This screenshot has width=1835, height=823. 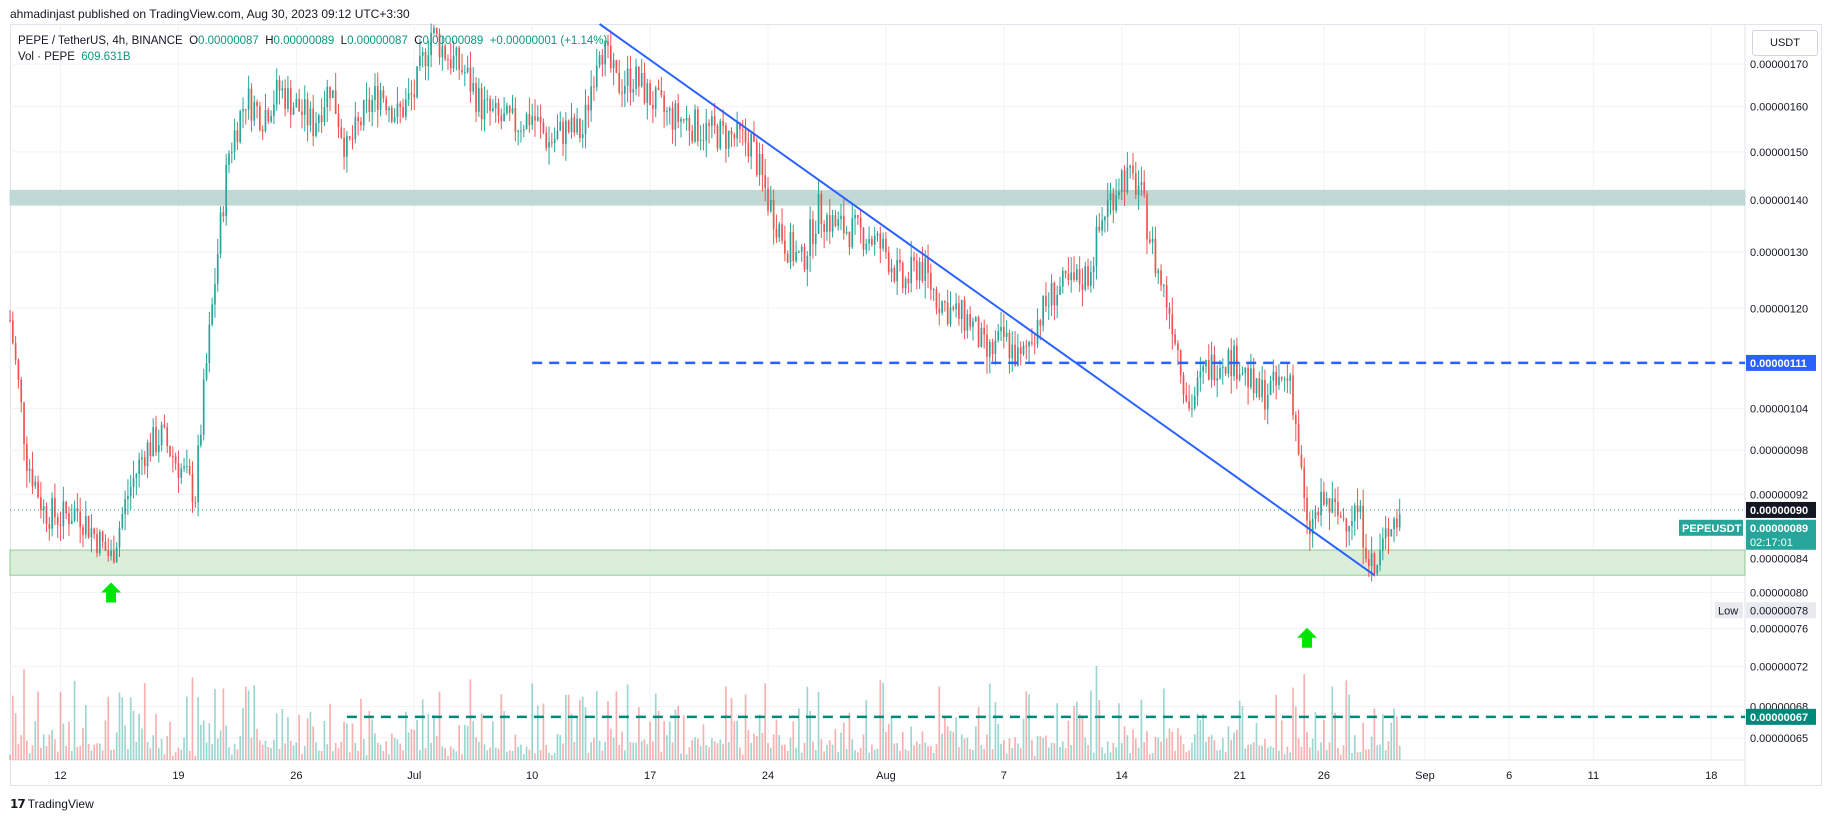 I want to click on x-tick-label: 10, so click(x=532, y=776).